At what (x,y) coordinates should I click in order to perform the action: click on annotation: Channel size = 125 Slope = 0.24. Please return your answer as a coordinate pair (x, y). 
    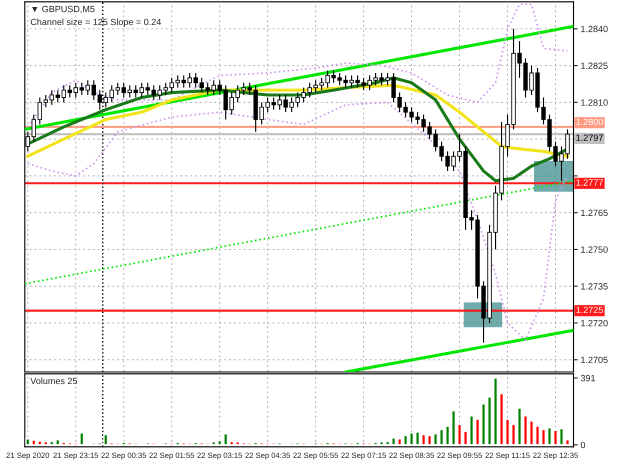
    Looking at the image, I should click on (96, 22).